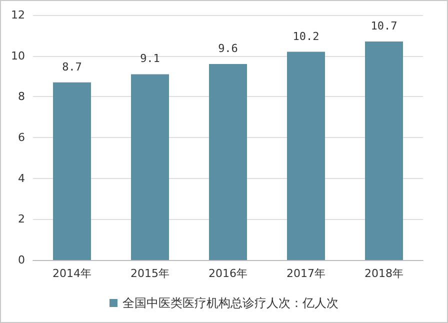 Image resolution: width=448 pixels, height=323 pixels. I want to click on legend-label: 全国中医类医疗机构总诊疗人次：亿人次, so click(230, 303).